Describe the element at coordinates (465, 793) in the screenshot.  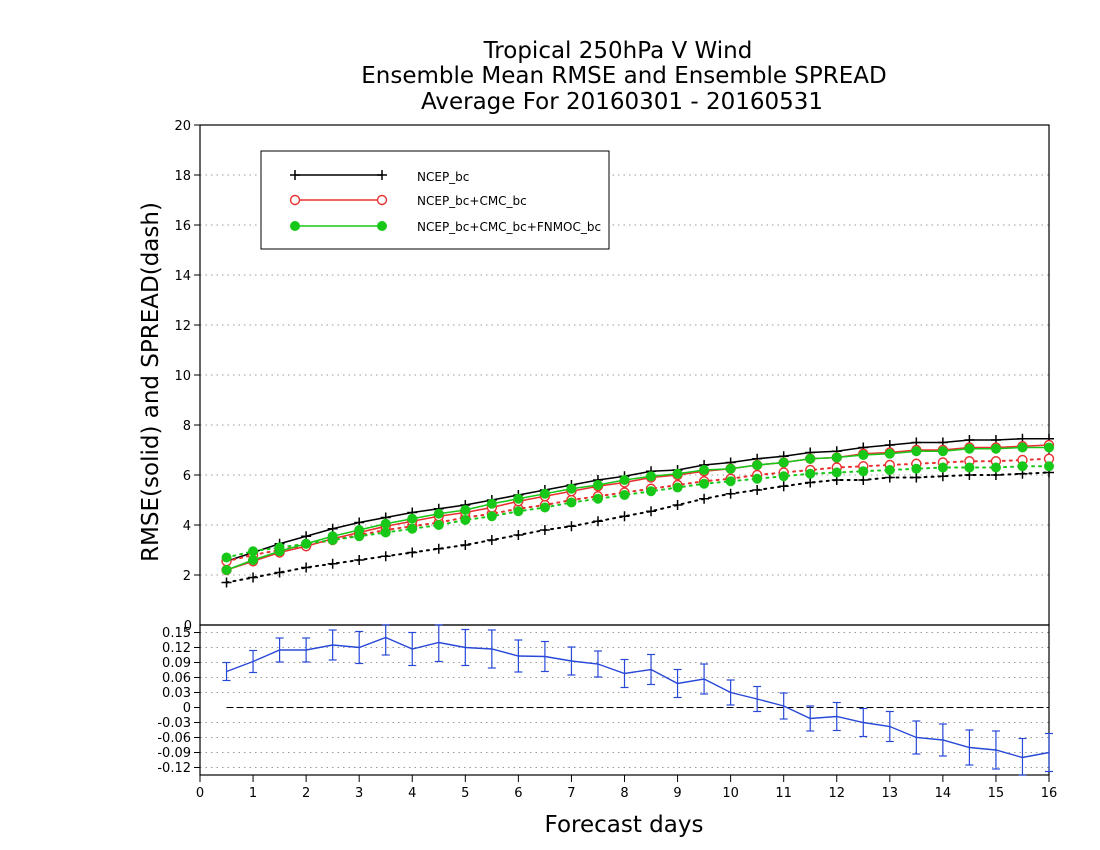
I see `x-tick-label: 5` at that location.